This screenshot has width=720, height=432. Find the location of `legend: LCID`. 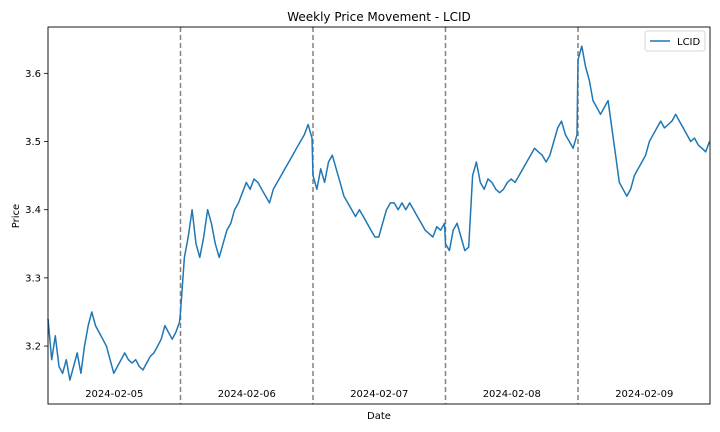

legend: LCID is located at coordinates (675, 41).